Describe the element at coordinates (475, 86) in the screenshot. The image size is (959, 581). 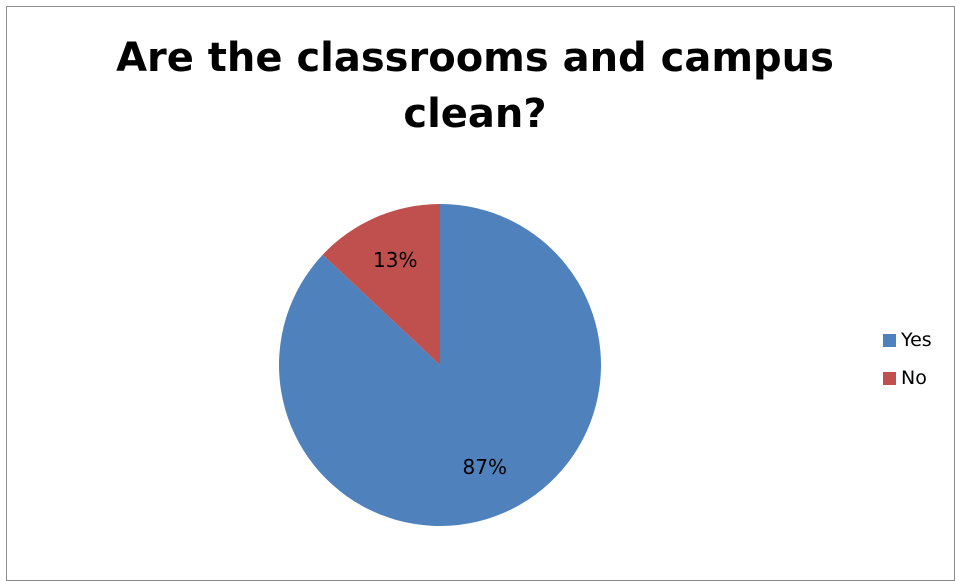
I see `chart-title: Are the classrooms and campus clean?` at that location.